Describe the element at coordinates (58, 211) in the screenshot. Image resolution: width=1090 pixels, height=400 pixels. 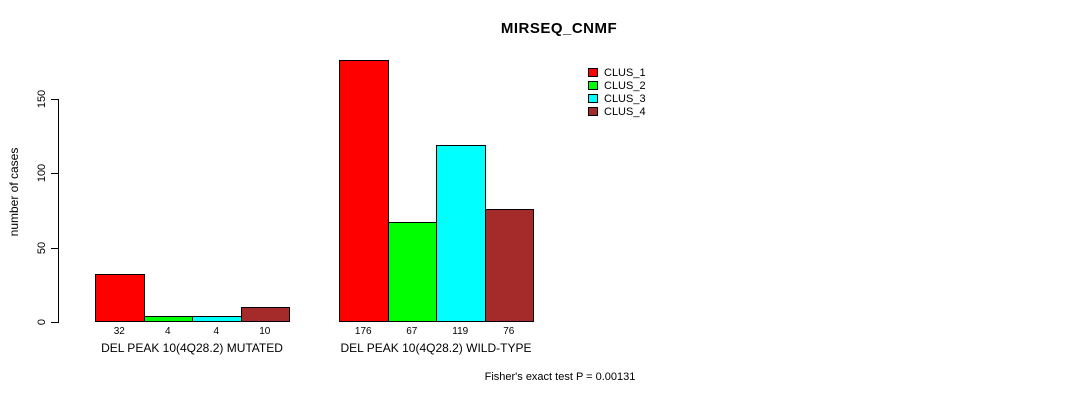
I see `y-axis-line` at that location.